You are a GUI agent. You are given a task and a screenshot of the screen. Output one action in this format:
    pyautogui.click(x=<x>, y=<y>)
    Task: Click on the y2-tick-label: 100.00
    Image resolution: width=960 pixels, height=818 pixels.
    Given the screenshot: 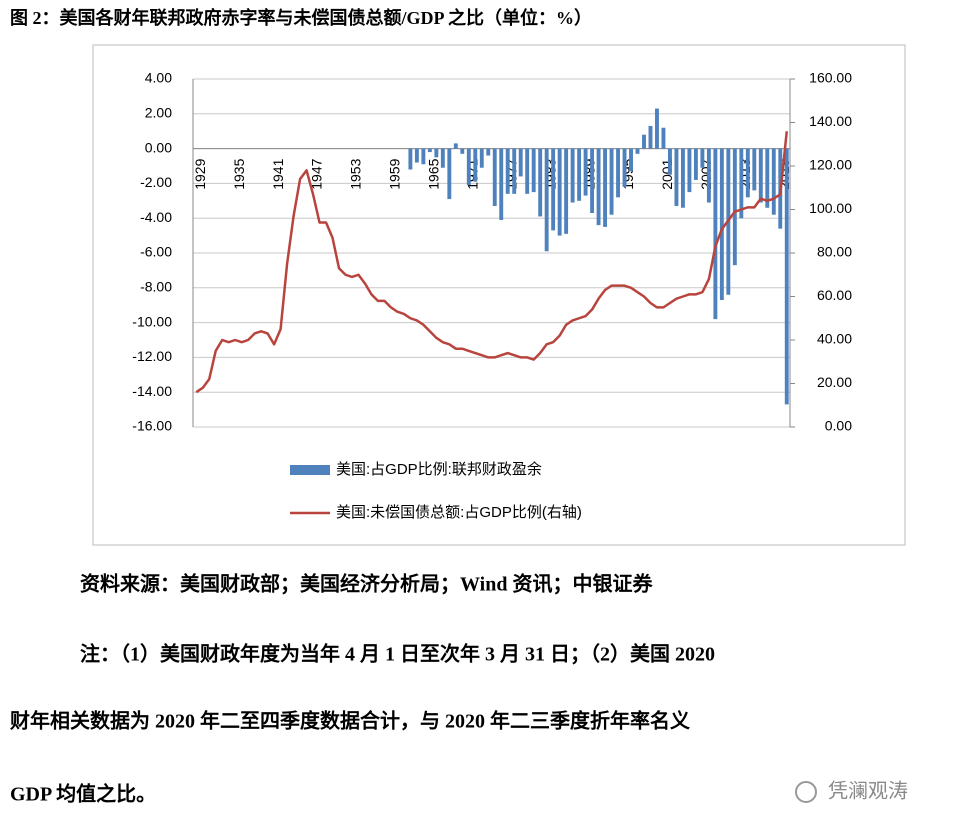 What is the action you would take?
    pyautogui.click(x=830, y=208)
    